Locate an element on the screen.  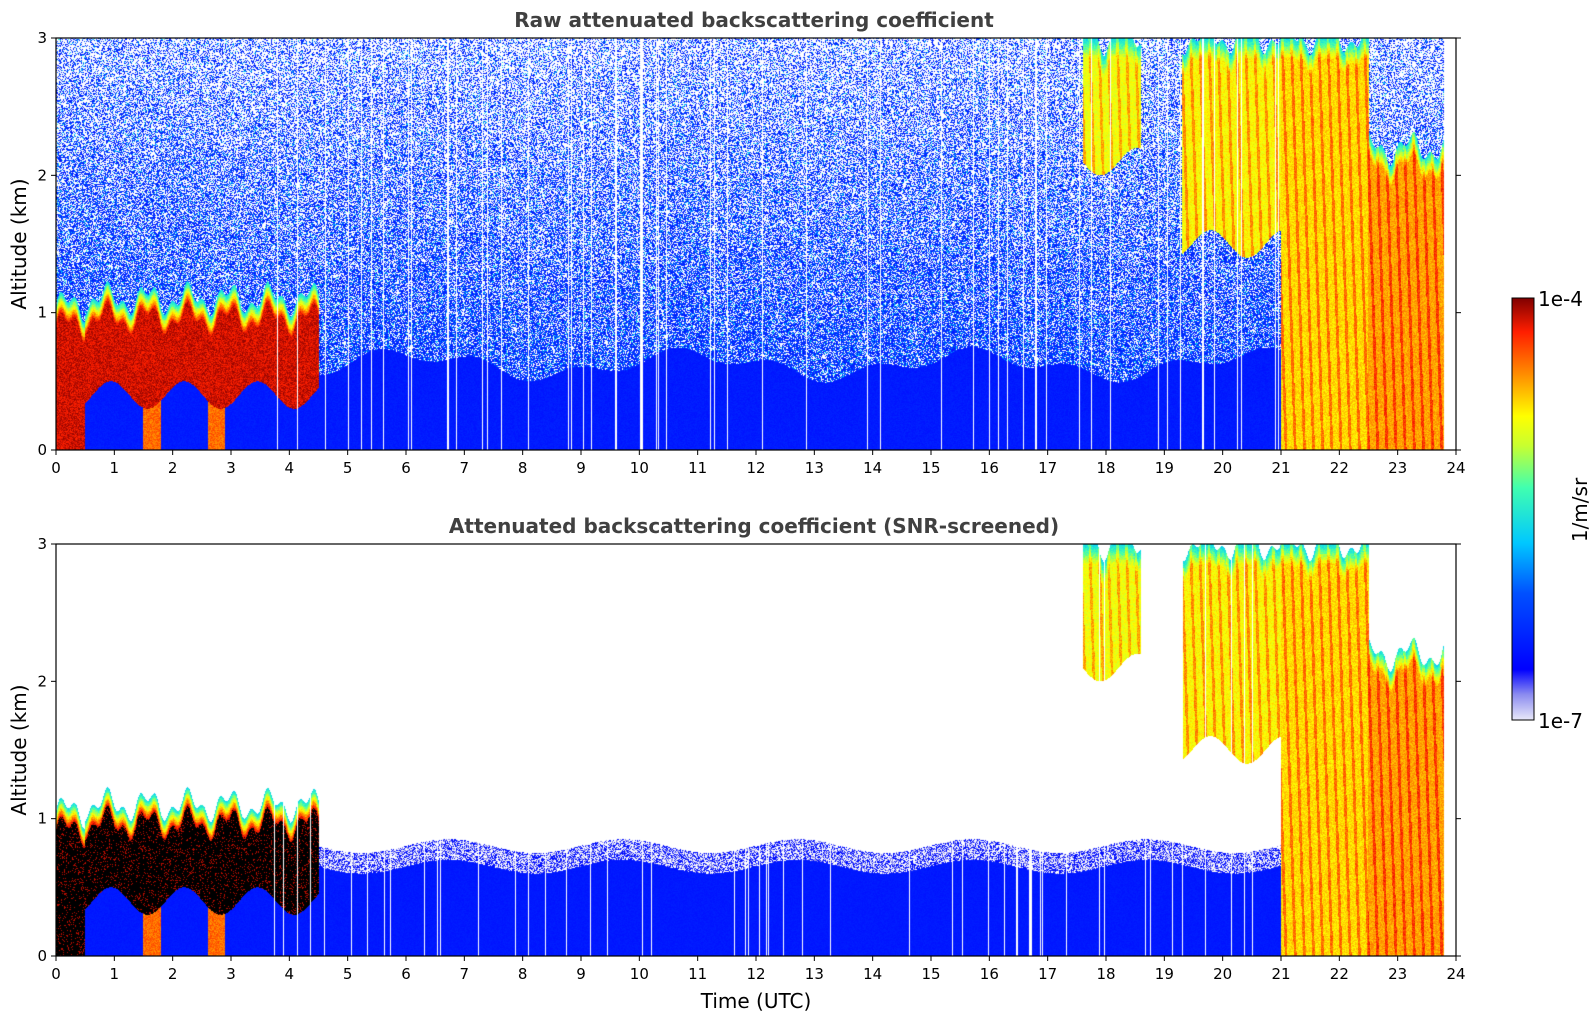
colorbar-unit-label: 1/m/sr is located at coordinates (1580, 509).